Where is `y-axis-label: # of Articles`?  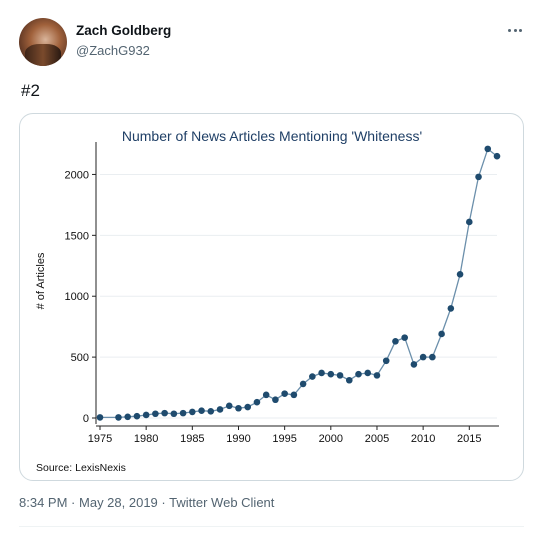 y-axis-label: # of Articles is located at coordinates (41, 280).